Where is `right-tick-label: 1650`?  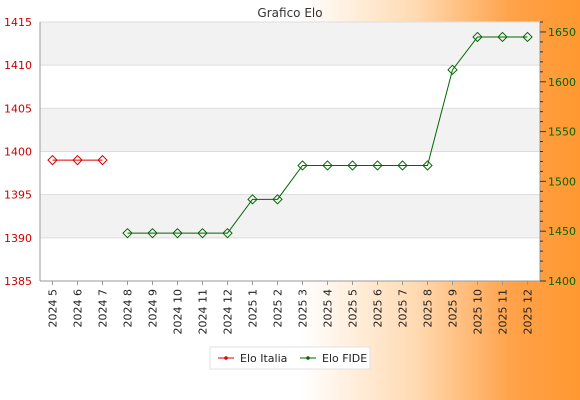
right-tick-label: 1650 is located at coordinates (562, 32).